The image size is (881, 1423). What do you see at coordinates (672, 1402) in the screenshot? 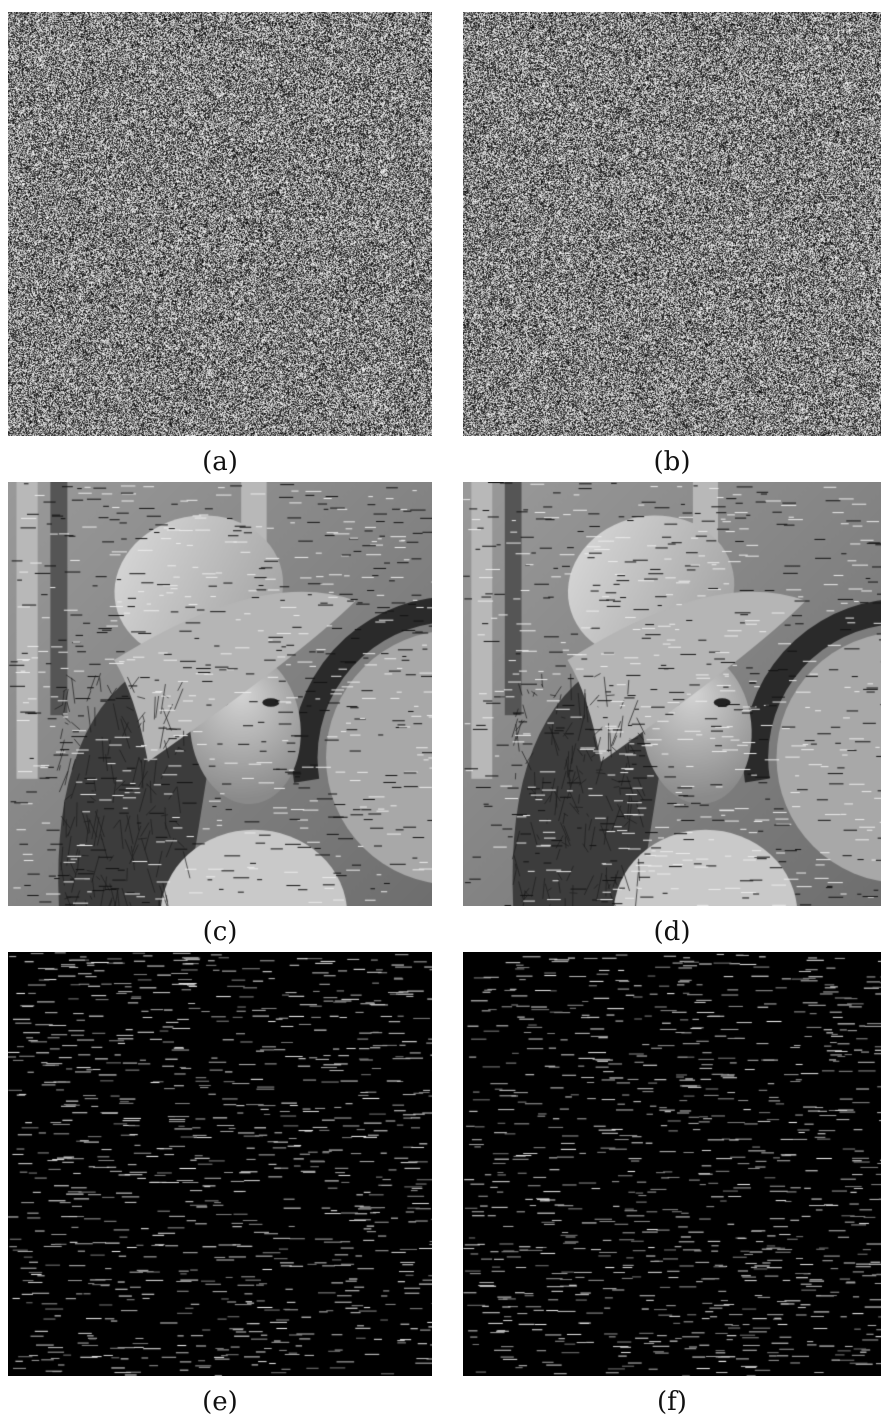
I see `caption-f: (f)` at bounding box center [672, 1402].